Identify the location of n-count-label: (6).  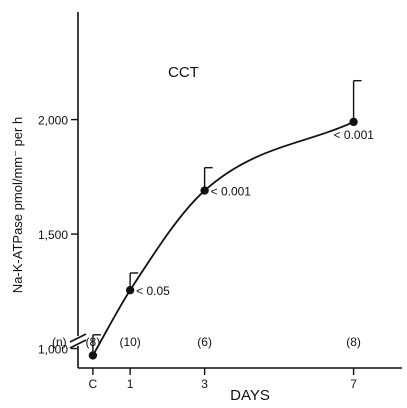
(204, 342).